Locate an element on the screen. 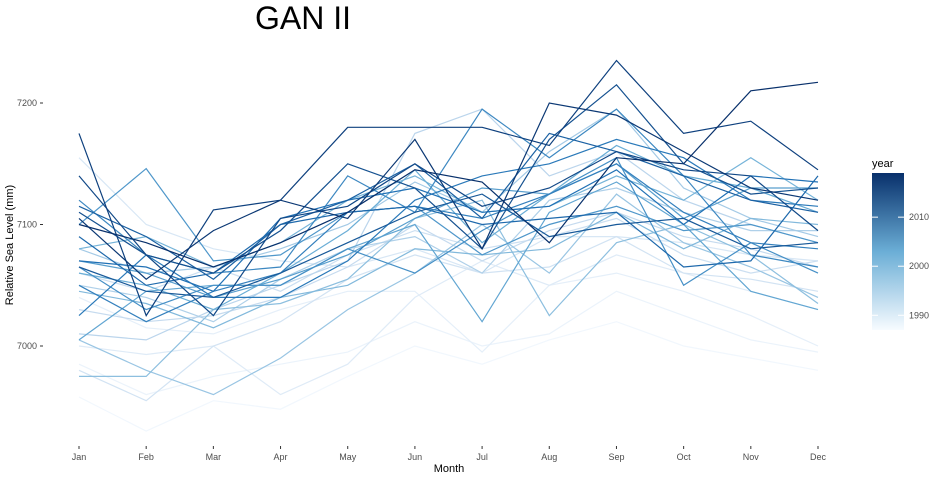 The image size is (940, 480). x-tick-label: Jan is located at coordinates (79, 457).